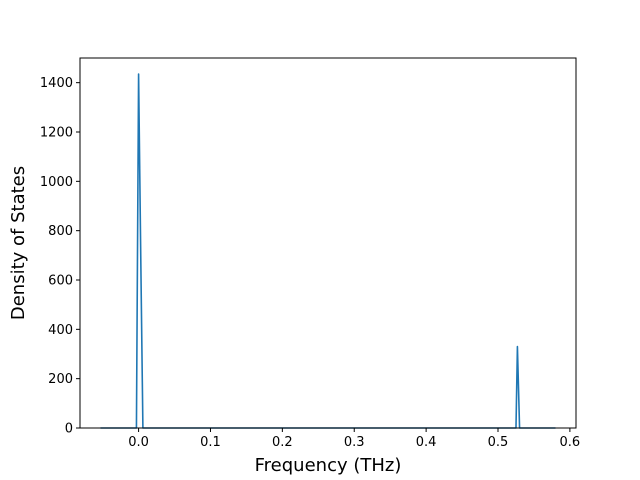  I want to click on y-tick-label: 400, so click(60, 330).